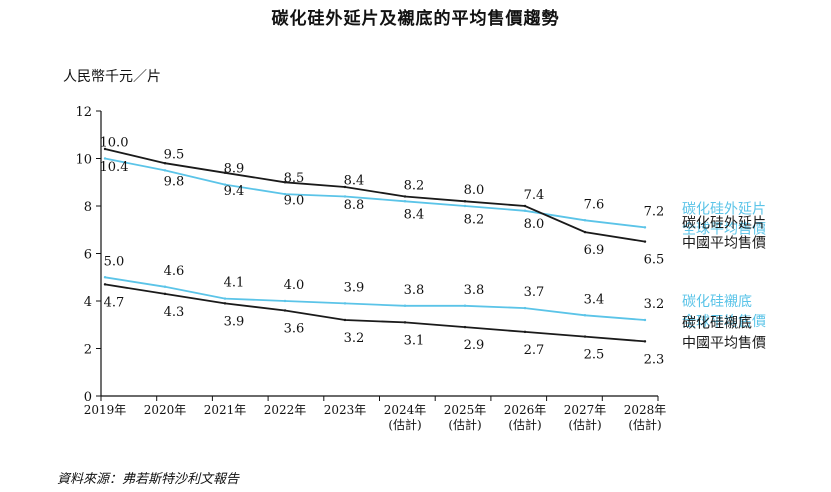 Image resolution: width=831 pixels, height=492 pixels. Describe the element at coordinates (114, 143) in the screenshot. I see `data-label: 10.0` at that location.